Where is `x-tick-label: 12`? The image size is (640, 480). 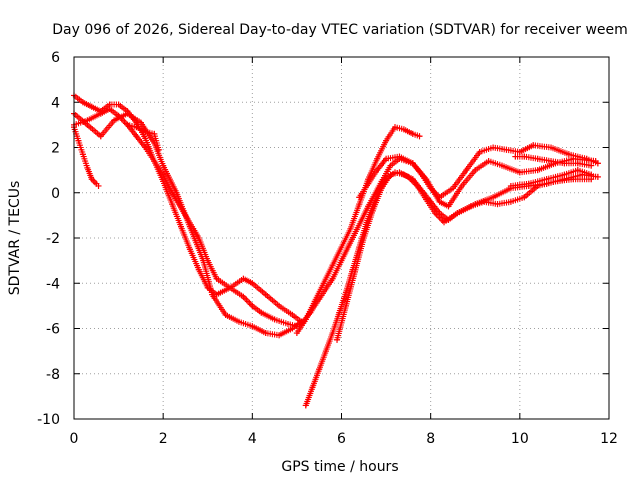 x-tick-label: 12 is located at coordinates (609, 439).